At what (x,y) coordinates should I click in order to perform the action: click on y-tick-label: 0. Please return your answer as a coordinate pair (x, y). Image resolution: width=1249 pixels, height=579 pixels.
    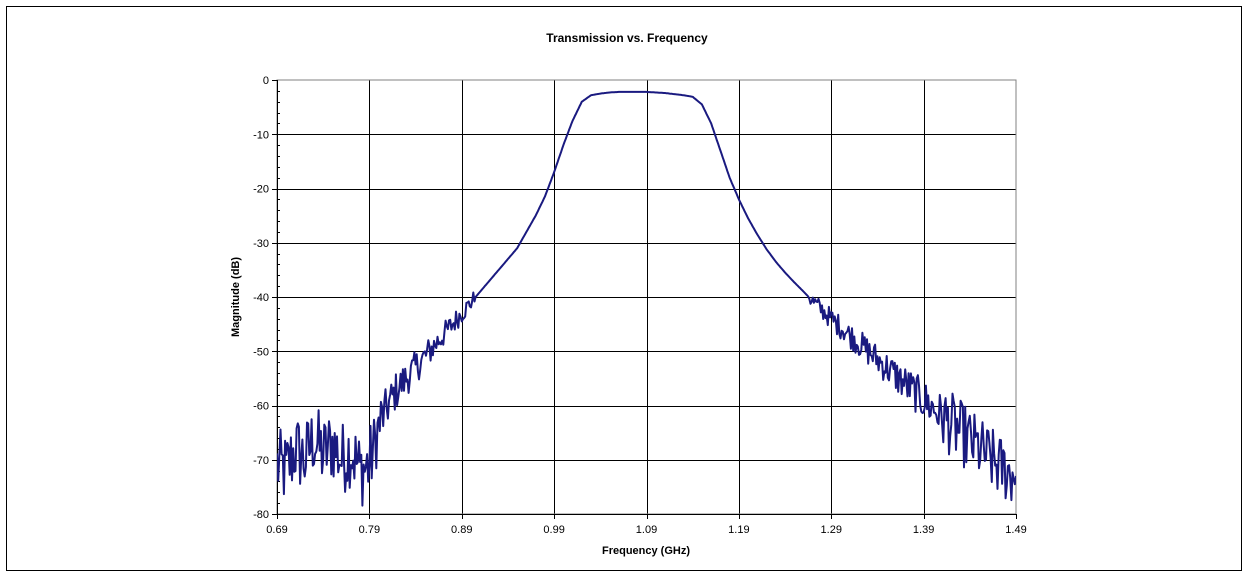
    Looking at the image, I should click on (266, 81).